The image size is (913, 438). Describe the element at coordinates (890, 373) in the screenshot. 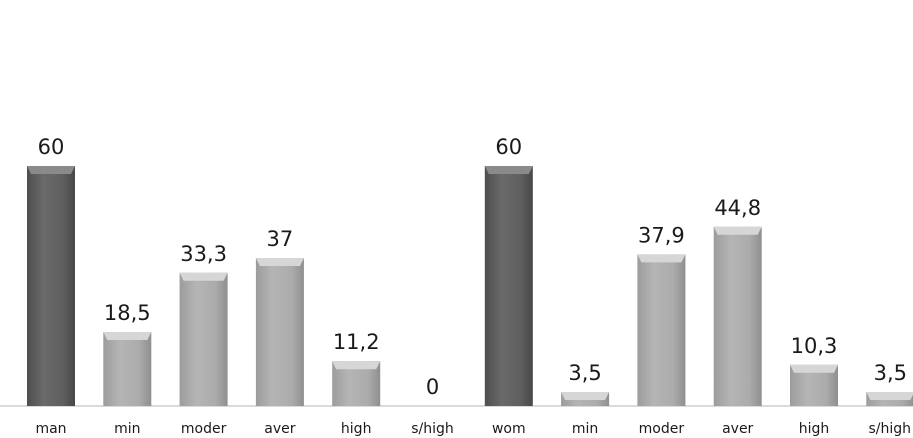

I see `data-label-11: 3,5` at that location.